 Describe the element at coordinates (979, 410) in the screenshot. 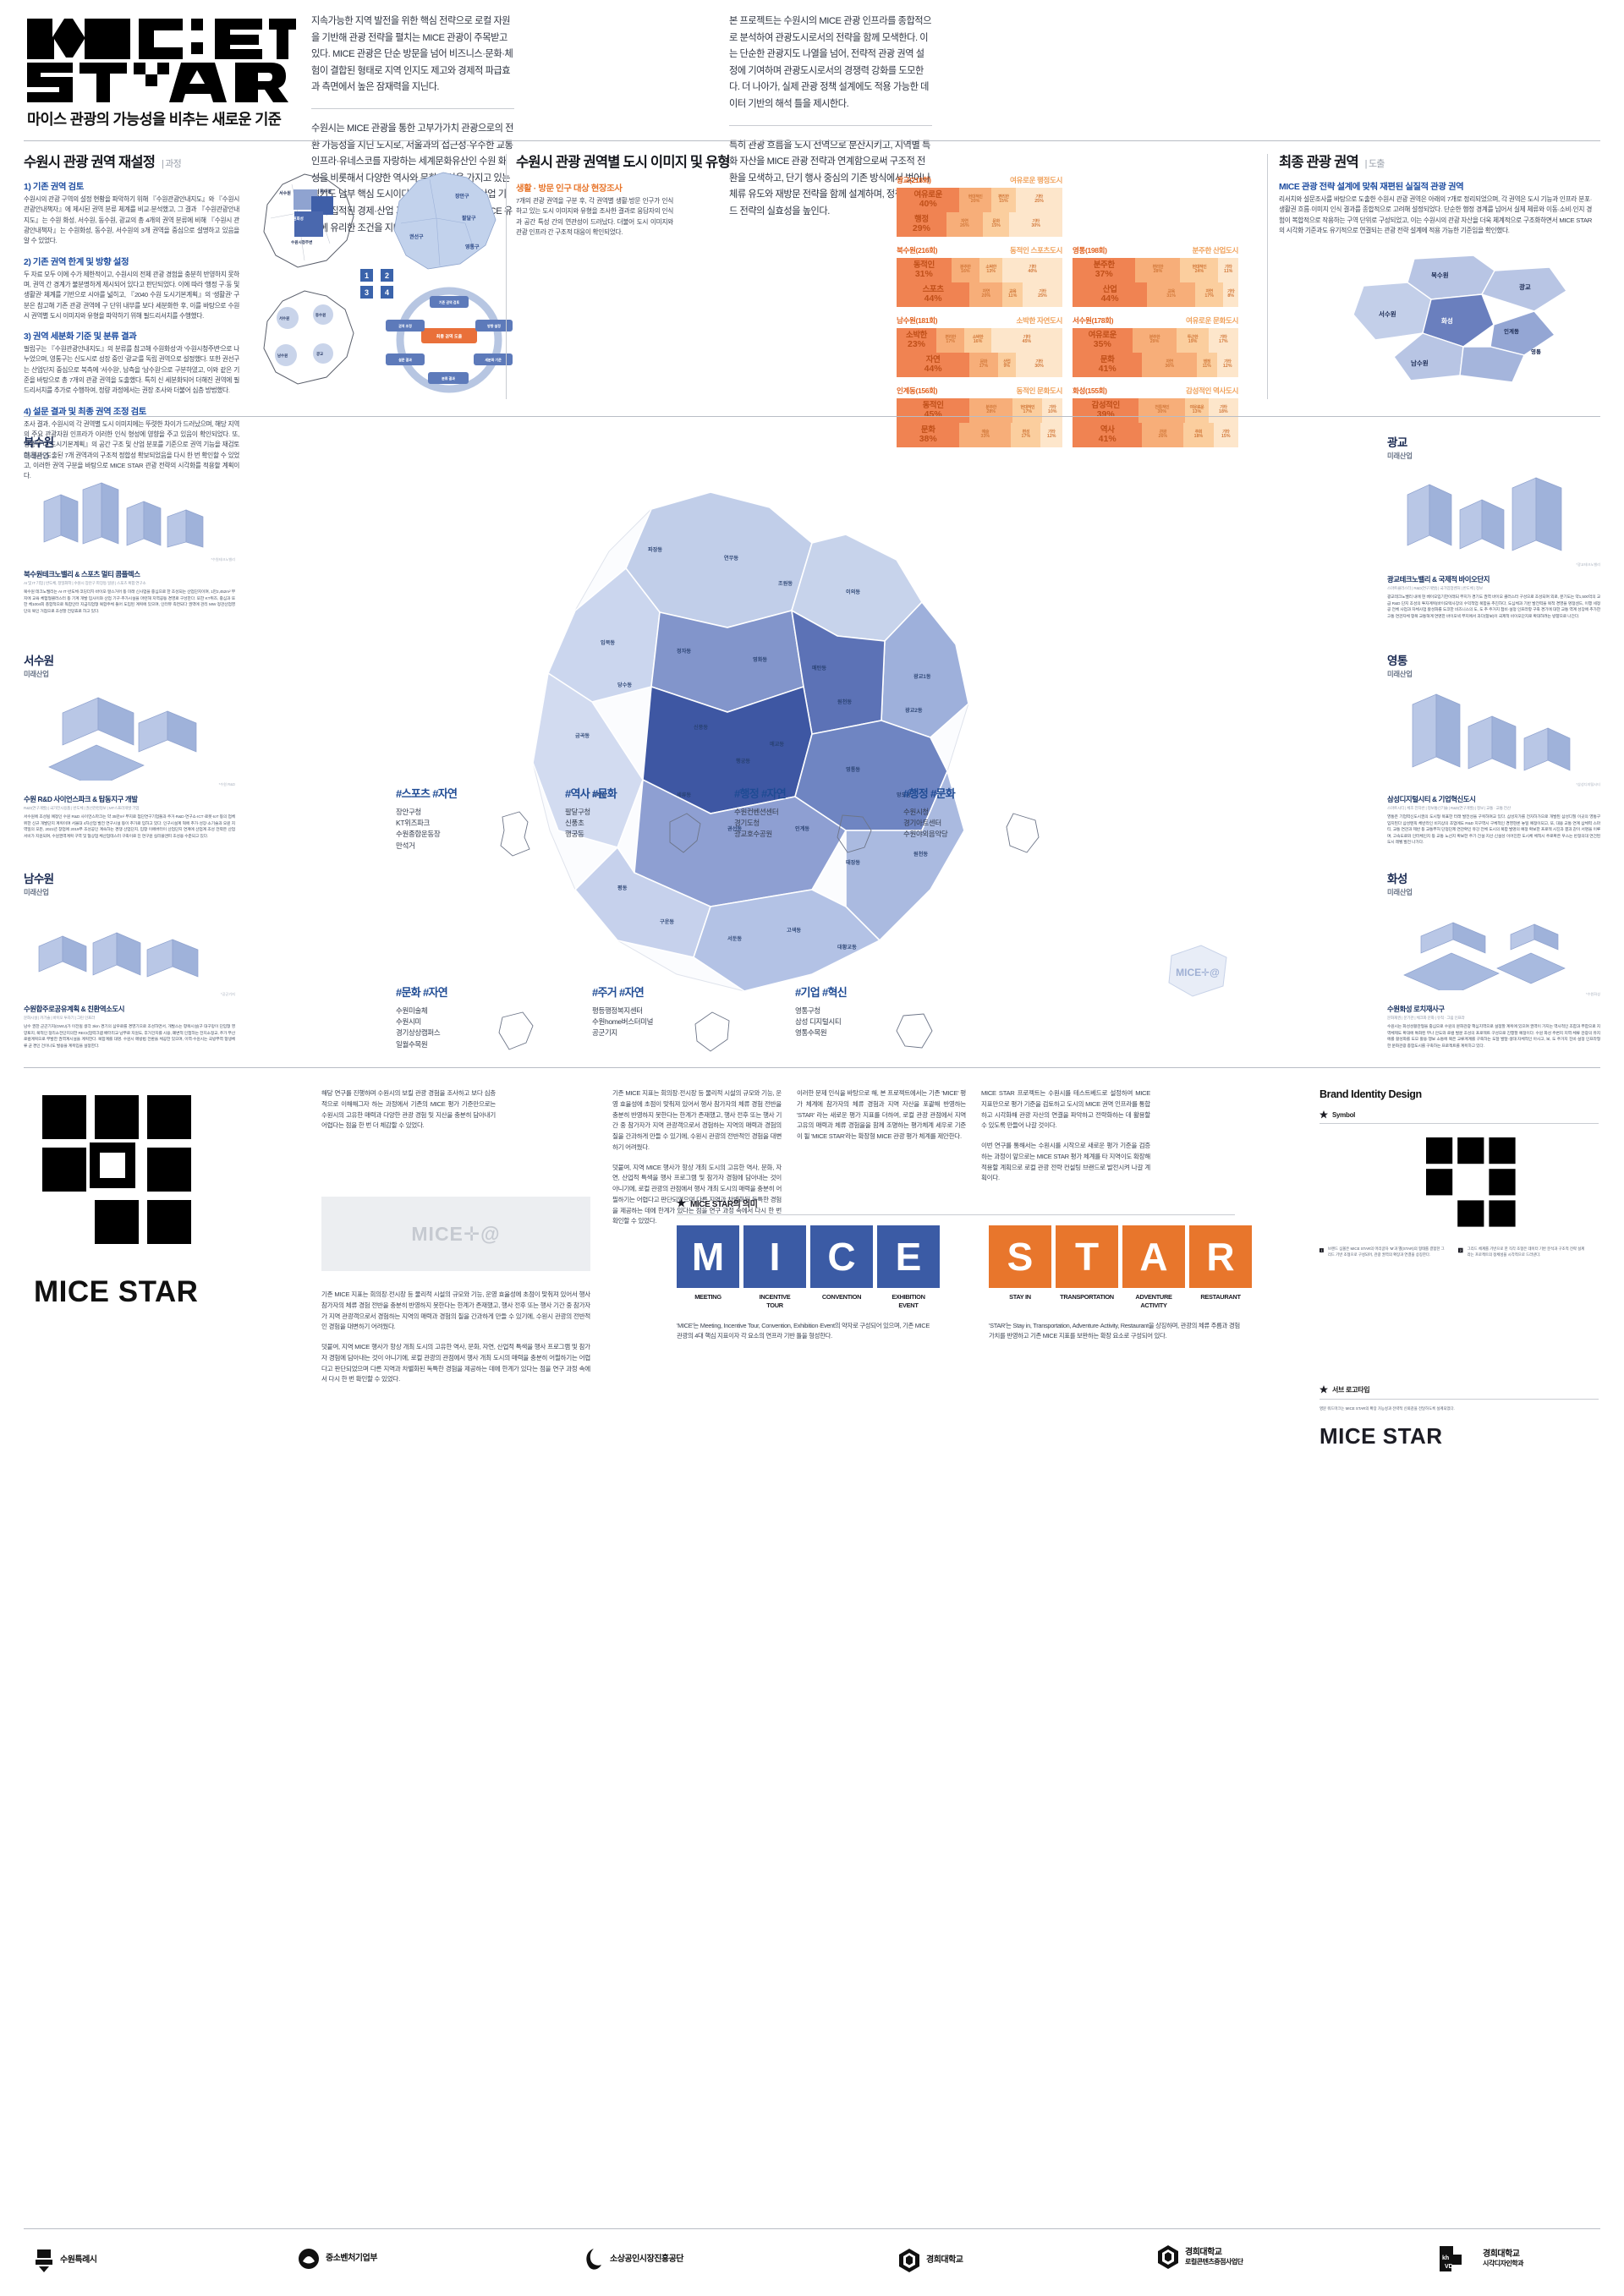

I see `stat-row: 동적인 45% 분주한 28% 현대적인 17% 기타 10%` at that location.